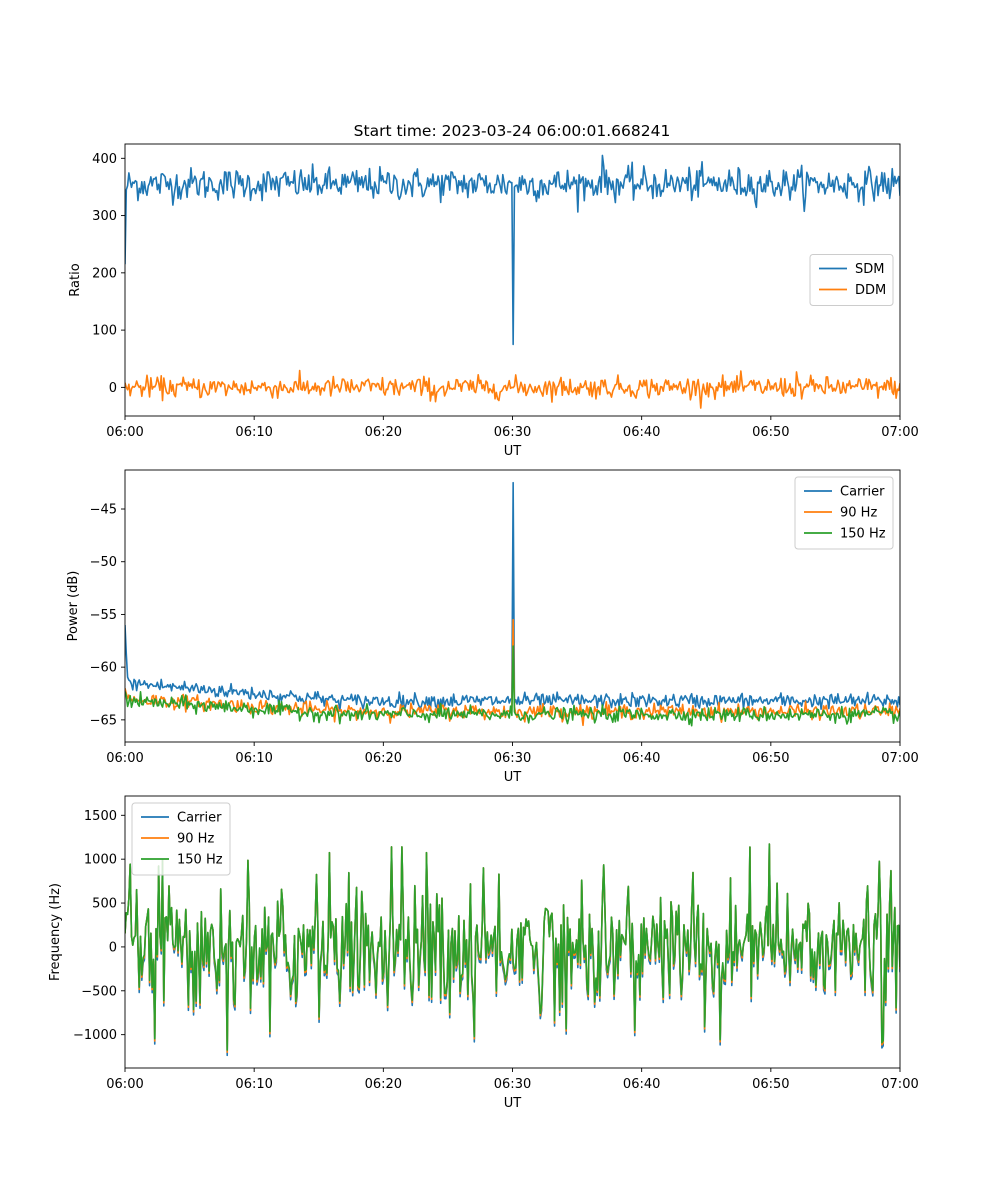 This screenshot has height=1200, width=1000. I want to click on y-tick-label: −55, so click(103, 615).